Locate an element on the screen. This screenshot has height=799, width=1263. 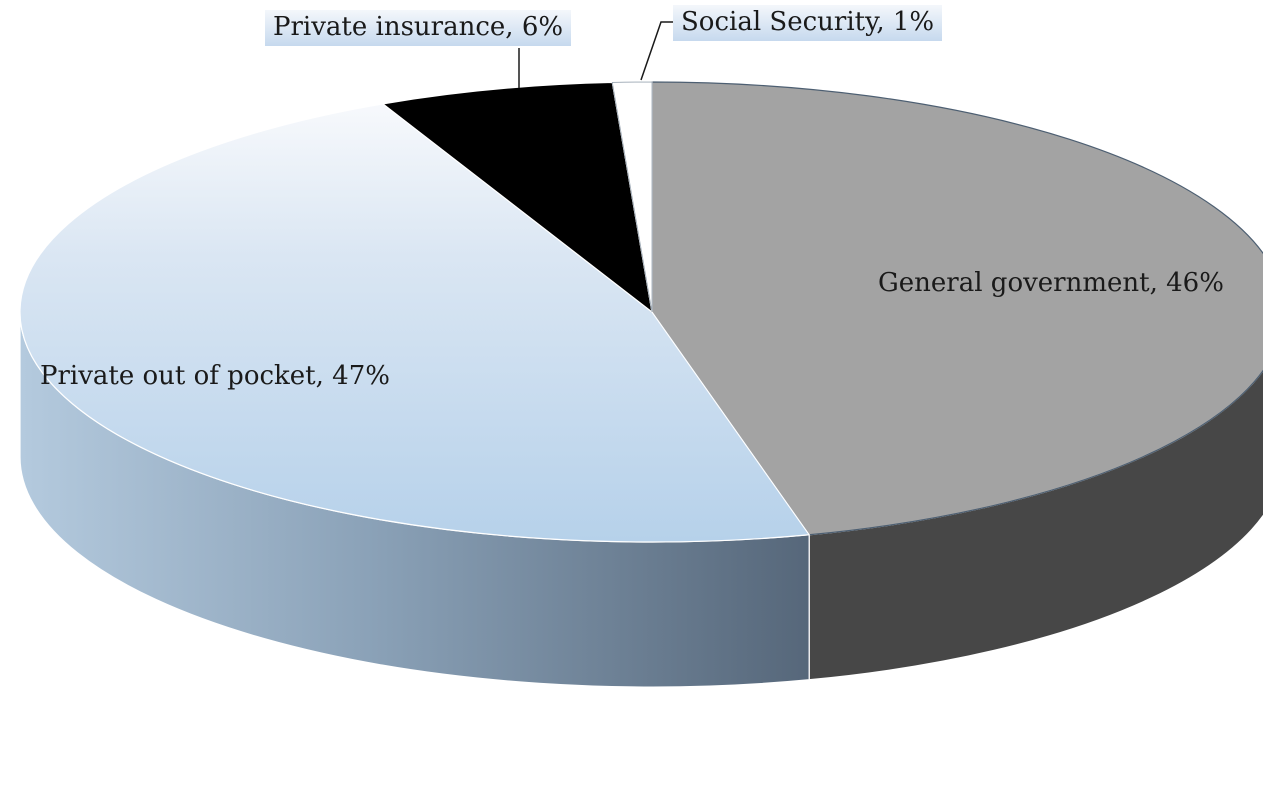
pie-slice-private-insurance is located at coordinates (517, 197).